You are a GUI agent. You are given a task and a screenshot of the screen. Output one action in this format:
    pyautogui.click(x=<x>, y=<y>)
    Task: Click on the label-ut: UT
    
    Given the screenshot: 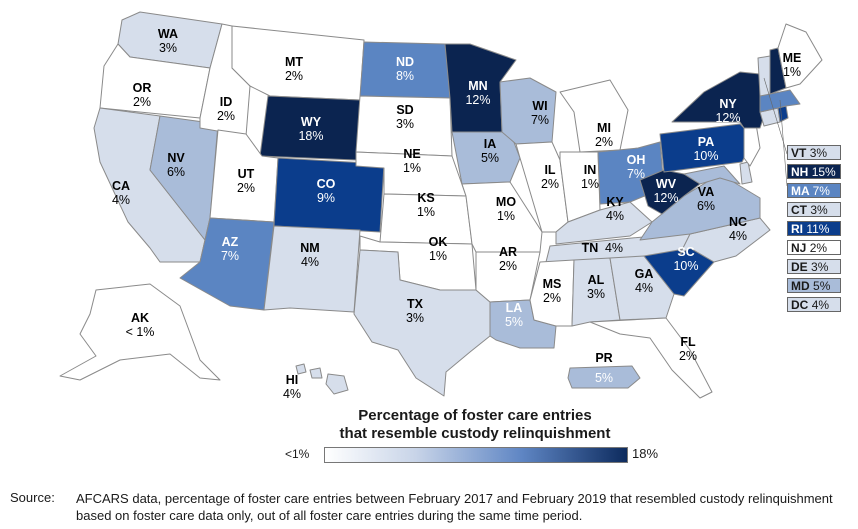 What is the action you would take?
    pyautogui.click(x=246, y=174)
    